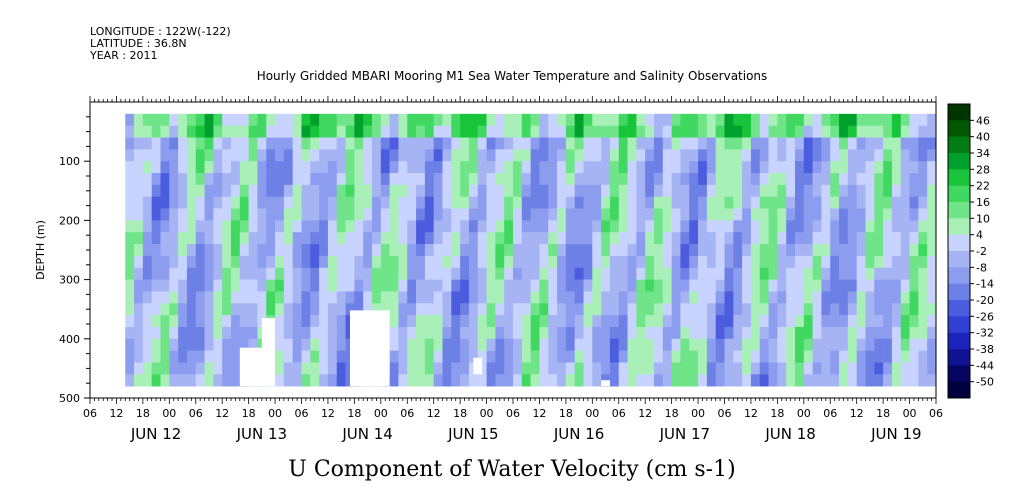 This screenshot has height=504, width=1009. What do you see at coordinates (407, 413) in the screenshot?
I see `x-tick-label: 06` at bounding box center [407, 413].